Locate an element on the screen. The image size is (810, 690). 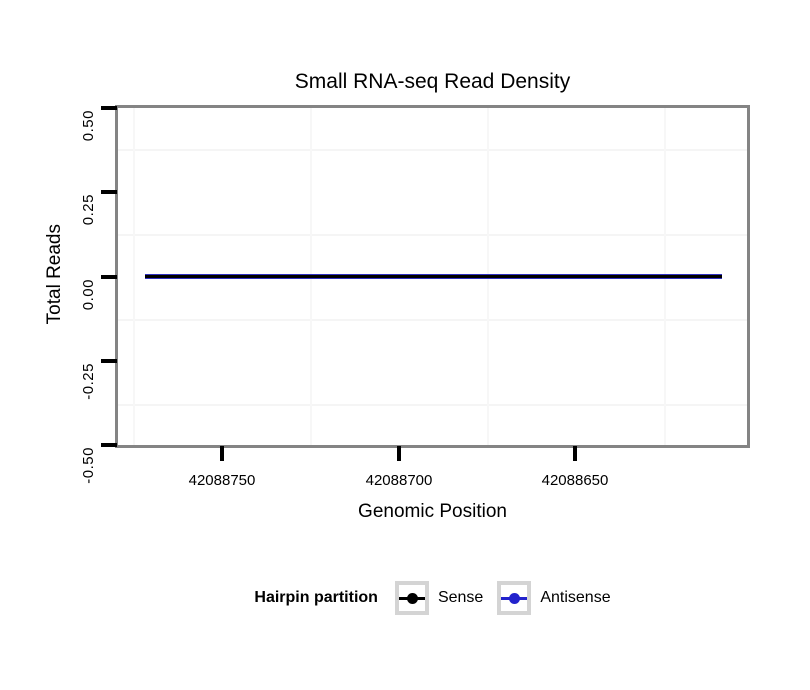
x-tick-label: 42088650 is located at coordinates (575, 480).